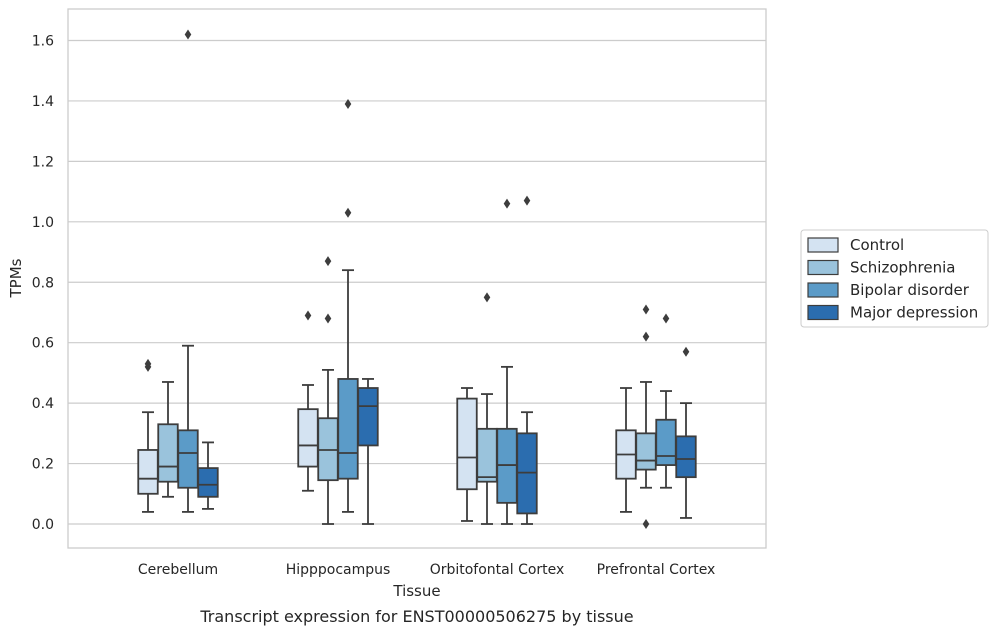 The width and height of the screenshot is (997, 634). I want to click on legend-frame, so click(894, 278).